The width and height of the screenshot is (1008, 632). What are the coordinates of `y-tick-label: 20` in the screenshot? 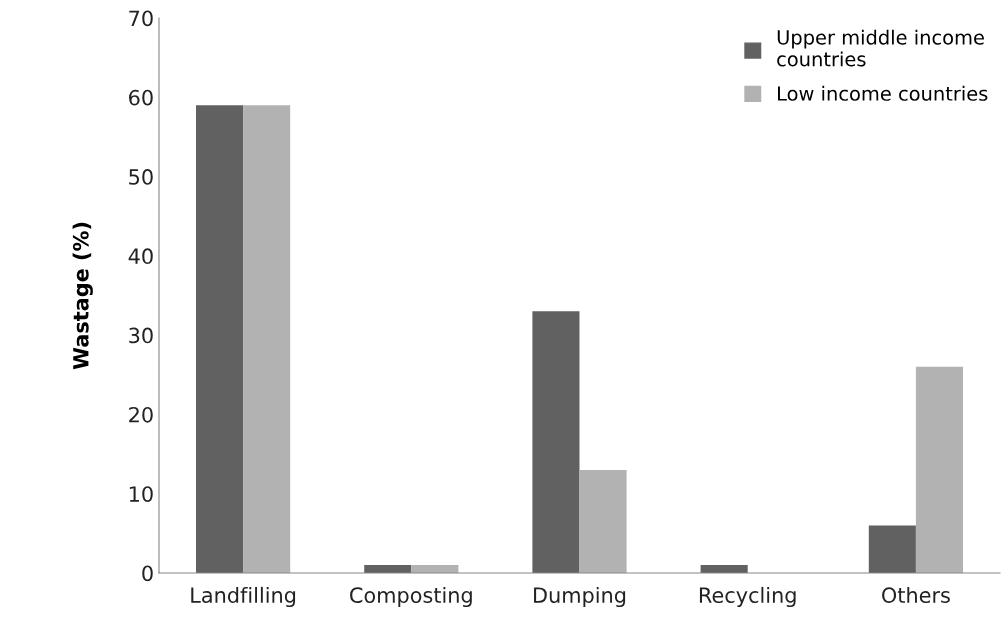 It's located at (141, 414).